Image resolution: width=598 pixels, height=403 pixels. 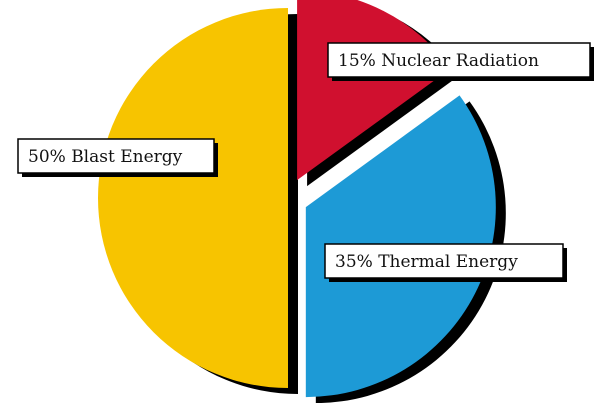 I want to click on slice-label-blast-energy: 50% Blast Energy, so click(x=117, y=157).